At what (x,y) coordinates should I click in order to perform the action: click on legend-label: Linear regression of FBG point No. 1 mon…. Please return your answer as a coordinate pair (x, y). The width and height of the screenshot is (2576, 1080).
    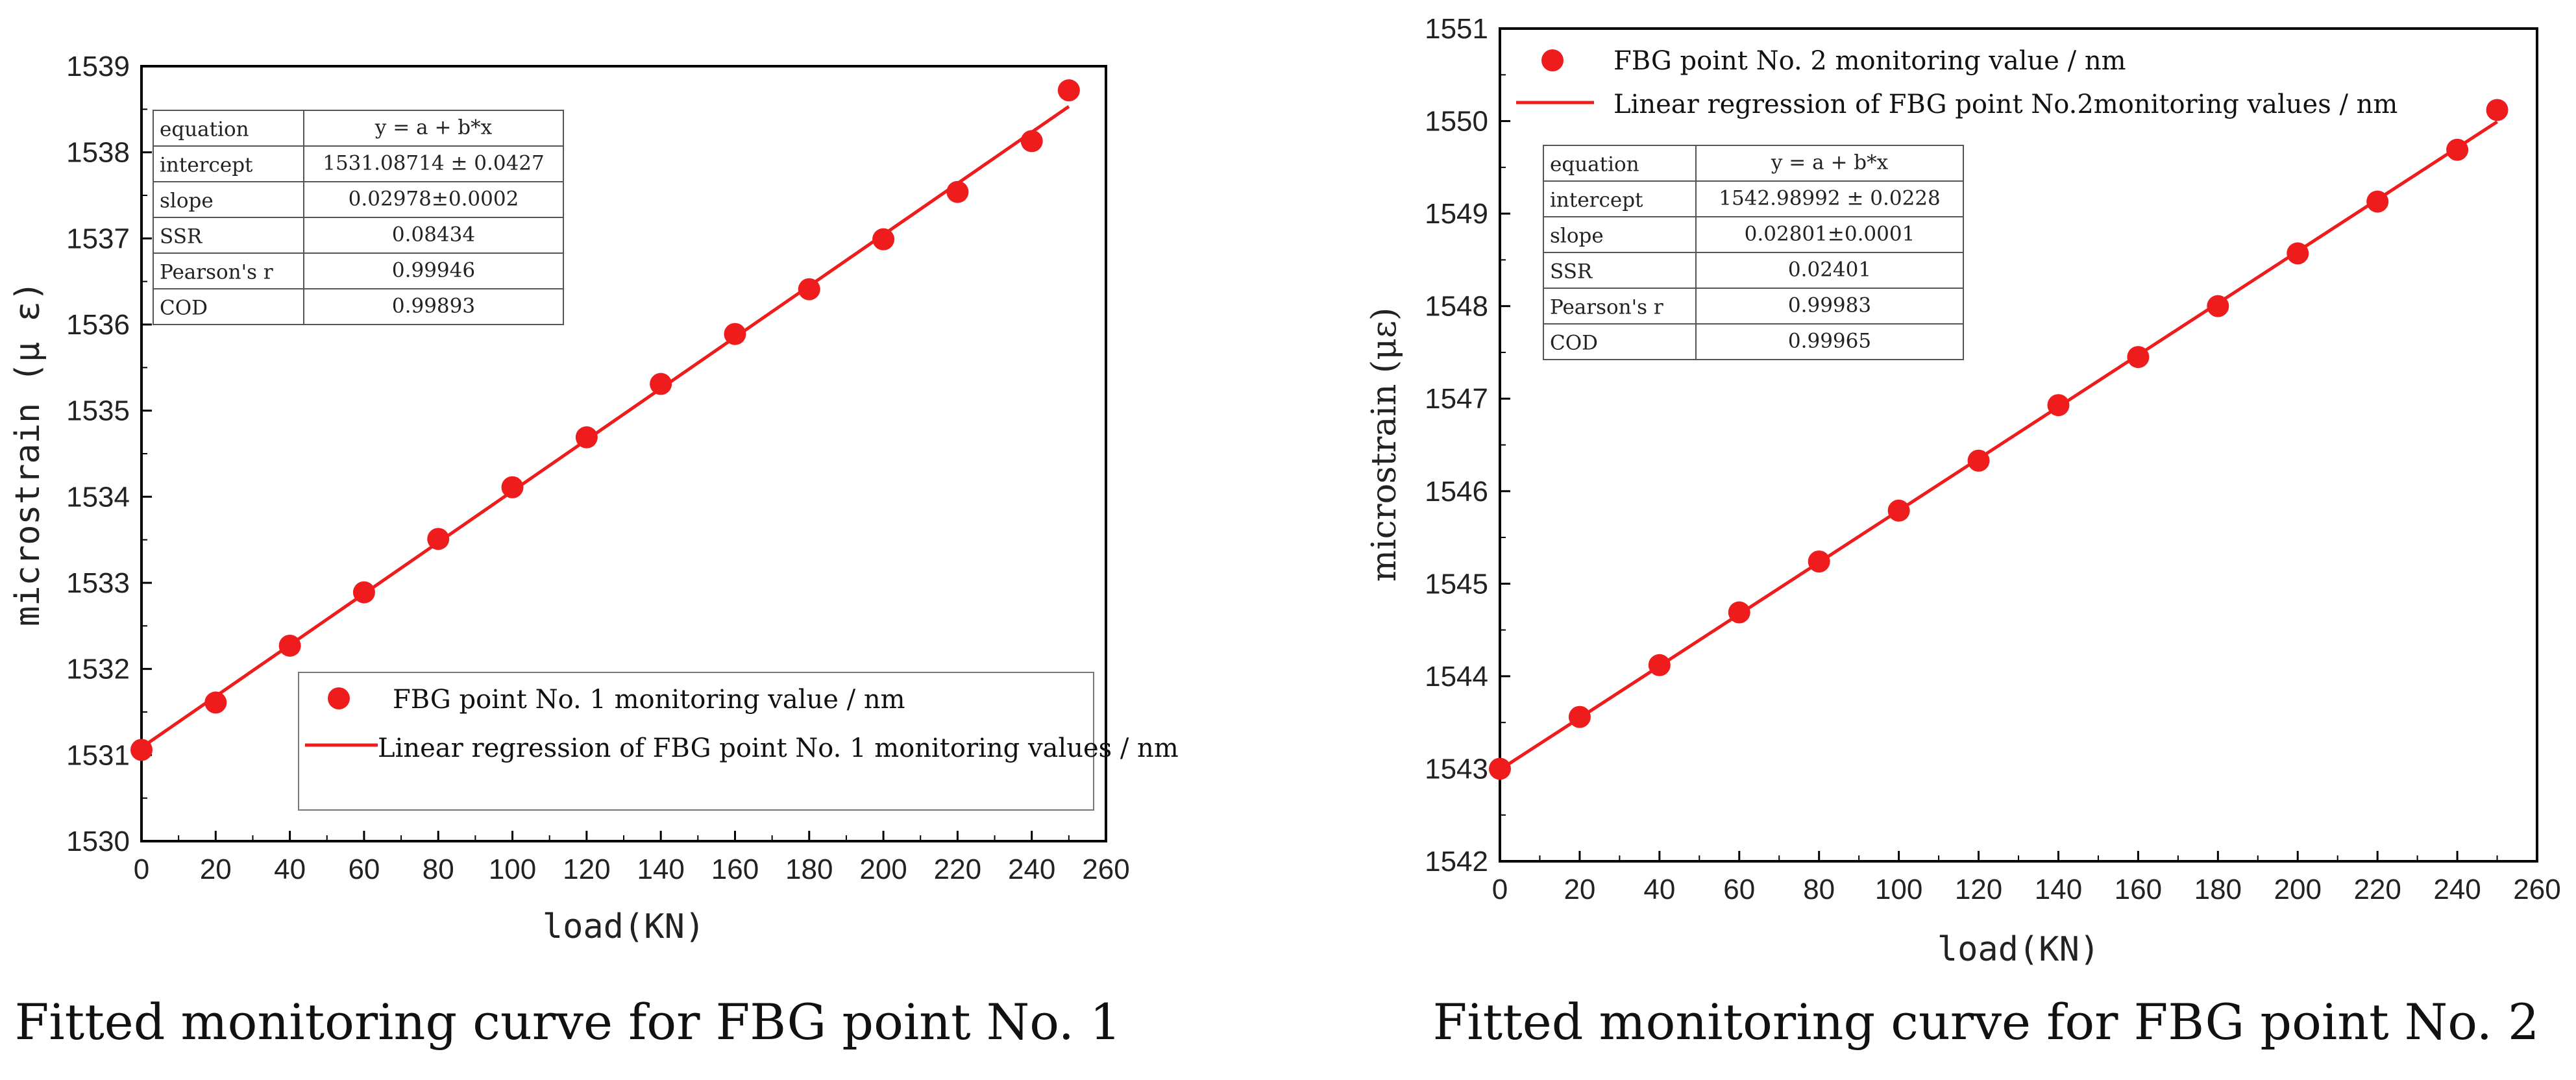
    Looking at the image, I should click on (778, 748).